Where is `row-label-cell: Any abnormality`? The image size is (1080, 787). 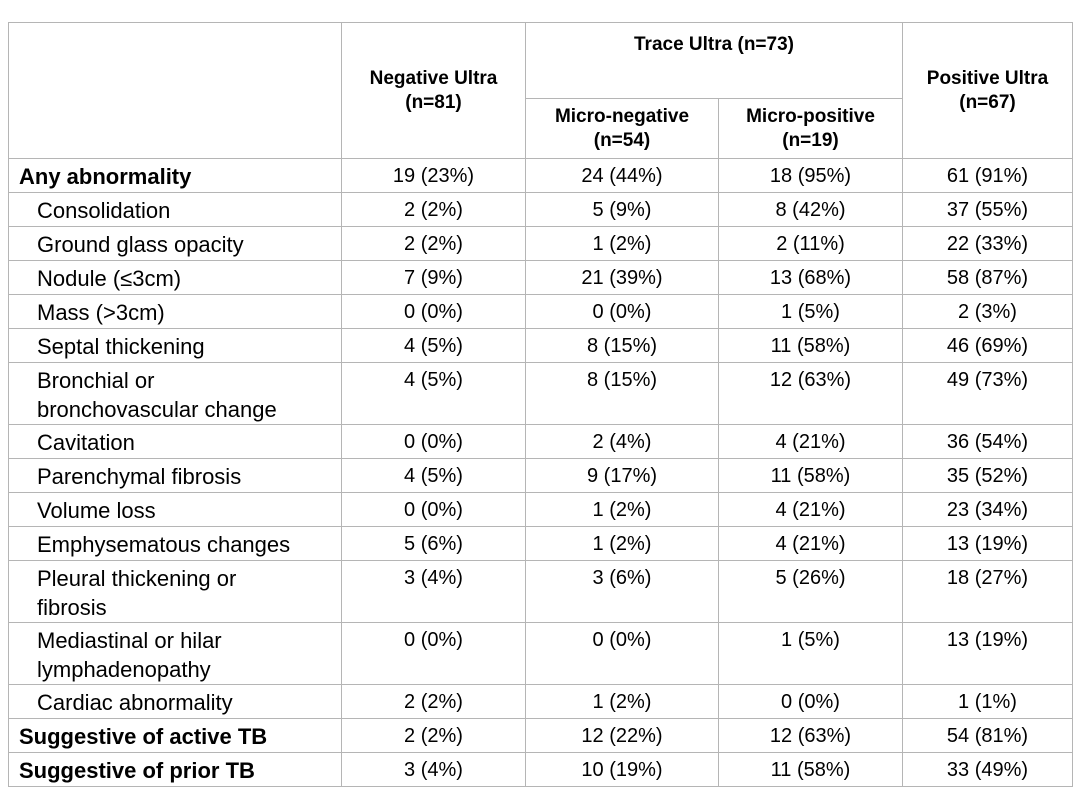
row-label-cell: Any abnormality is located at coordinates (175, 175).